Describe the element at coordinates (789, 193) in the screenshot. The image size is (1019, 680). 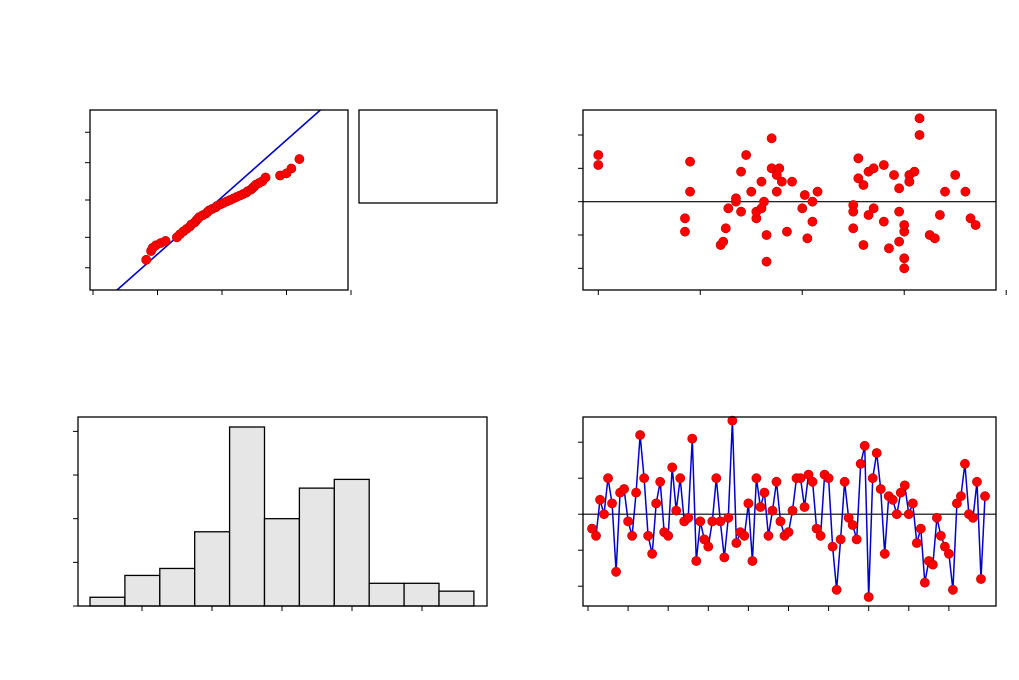
I see `residual-vs-fit-plot` at that location.